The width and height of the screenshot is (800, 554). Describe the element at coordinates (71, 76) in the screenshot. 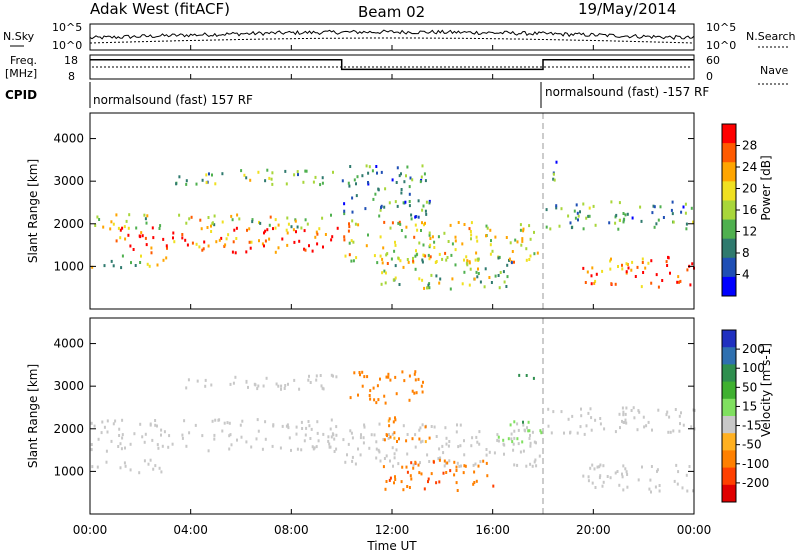

I see `freq-tick-bottom: 8` at that location.